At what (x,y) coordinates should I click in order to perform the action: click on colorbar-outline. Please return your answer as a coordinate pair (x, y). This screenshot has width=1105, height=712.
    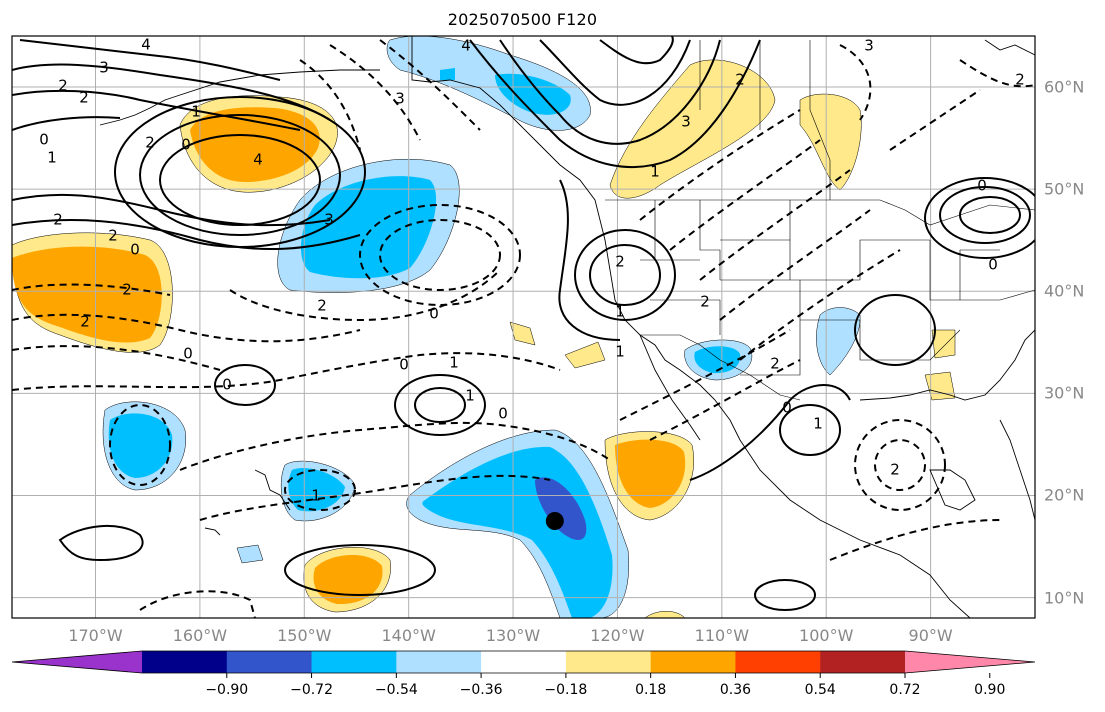
    Looking at the image, I should click on (523, 662).